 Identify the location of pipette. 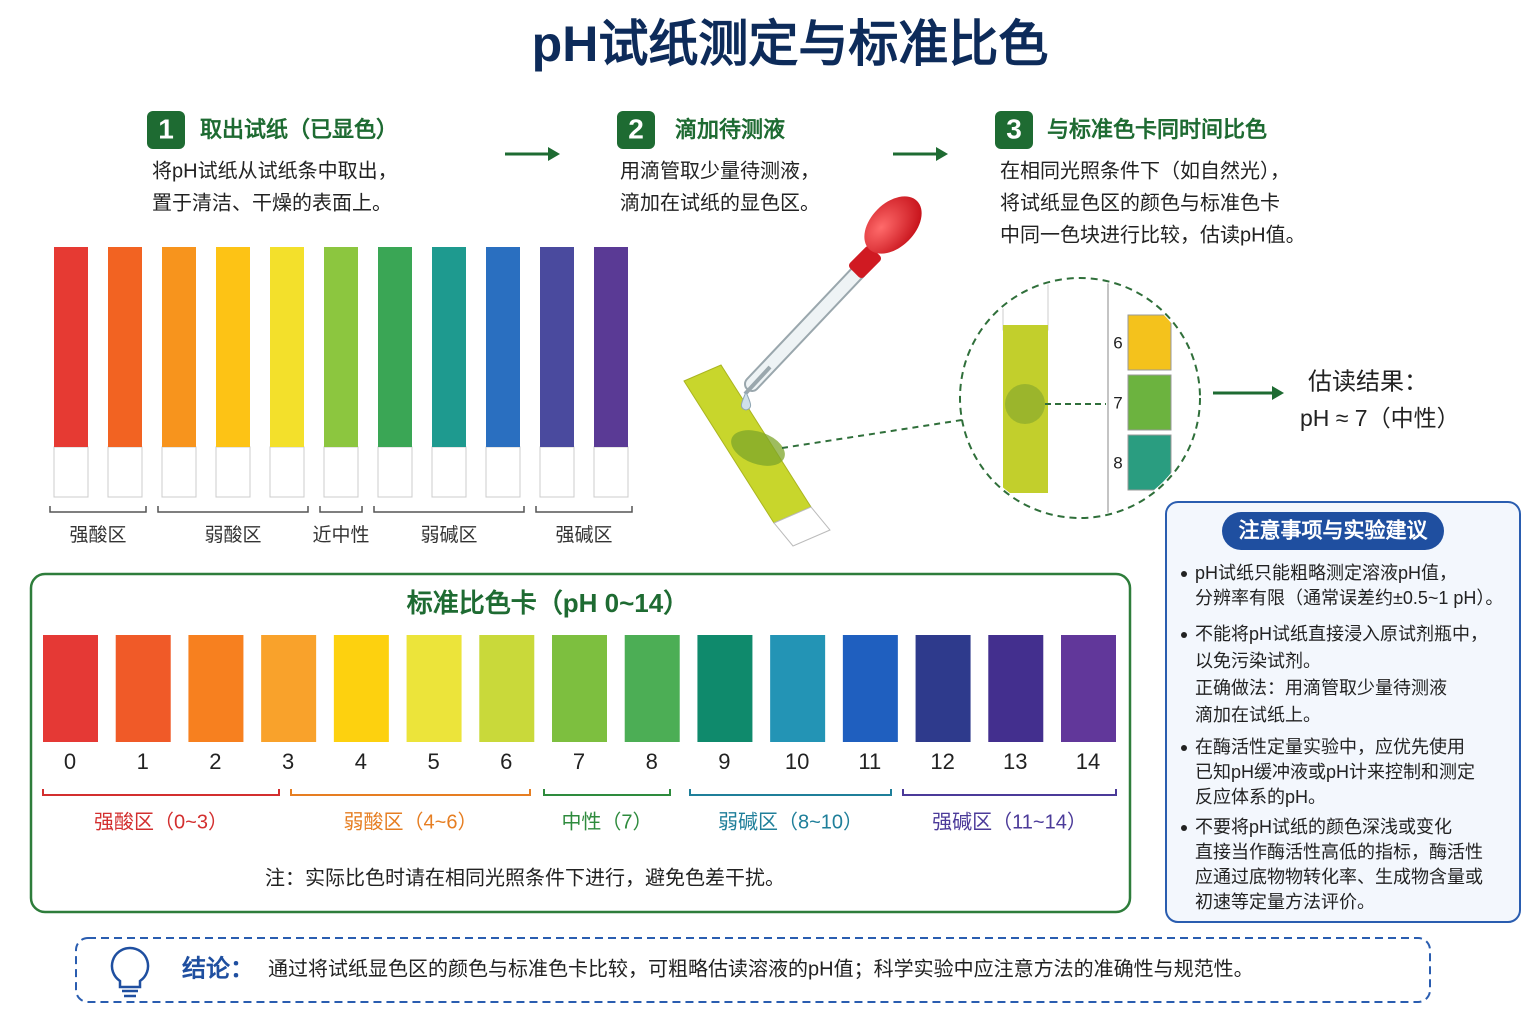
(831, 303).